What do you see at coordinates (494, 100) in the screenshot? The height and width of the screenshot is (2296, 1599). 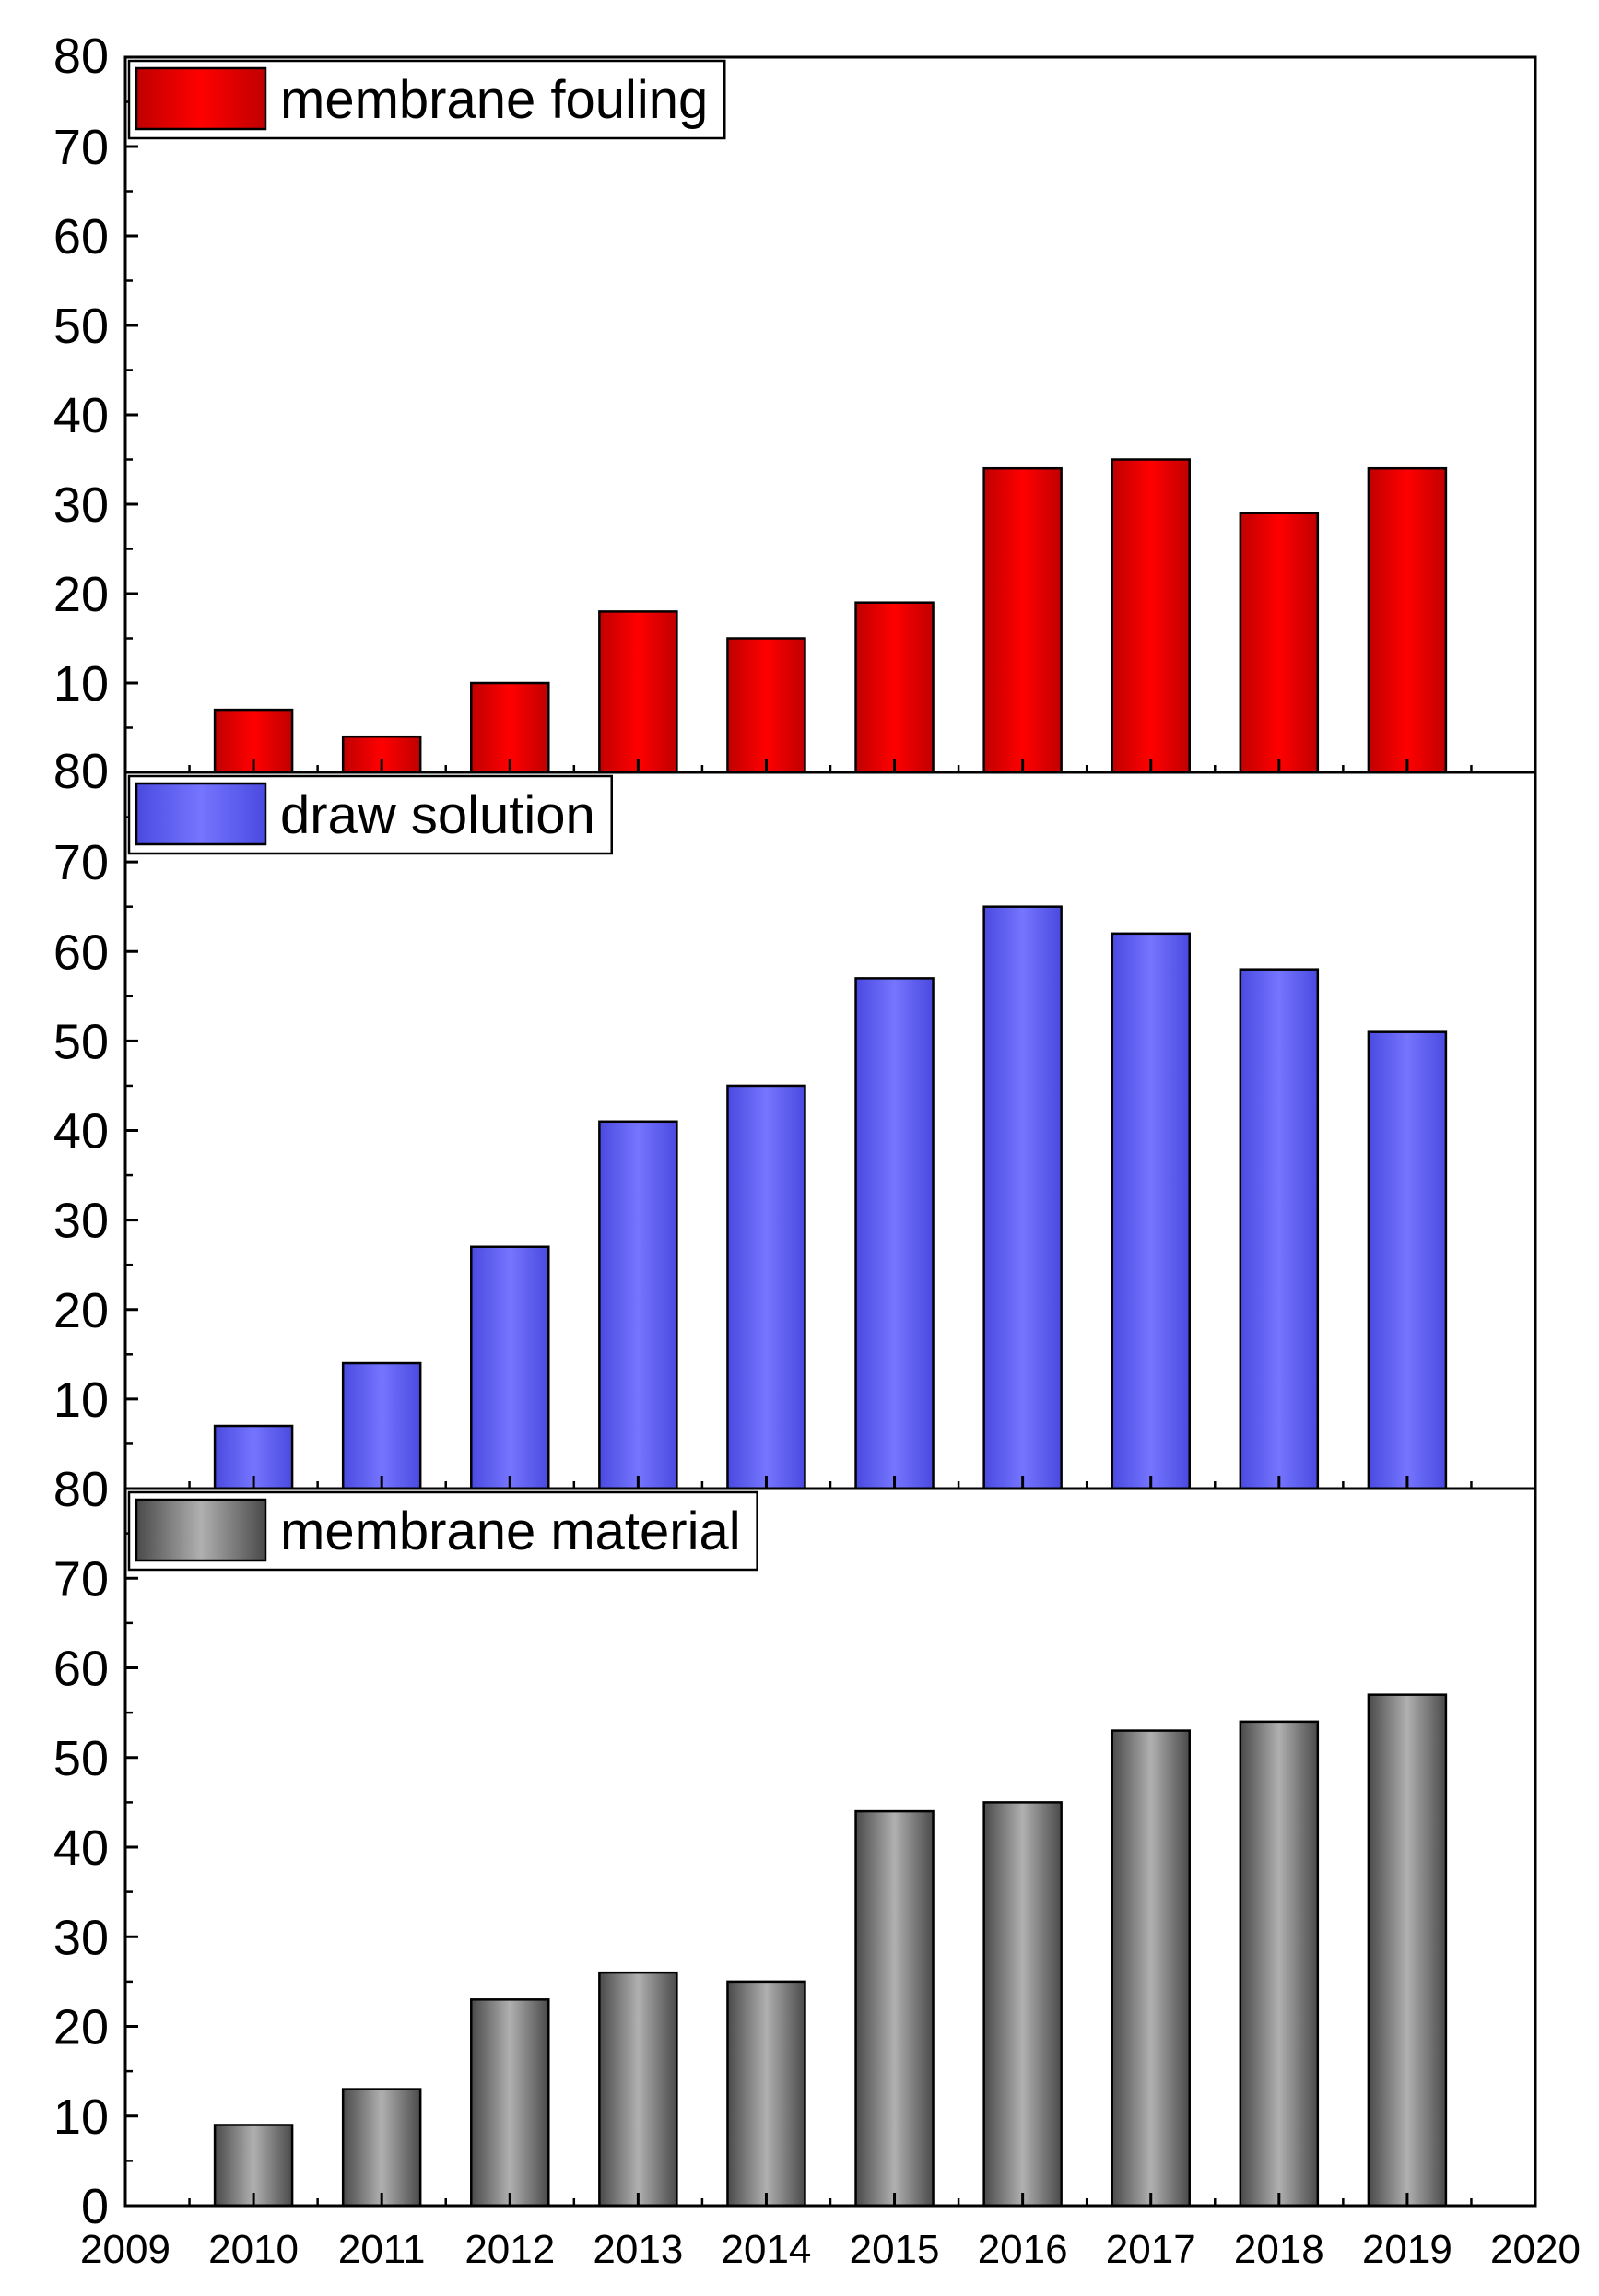 I see `legend-label: membrane fouling` at bounding box center [494, 100].